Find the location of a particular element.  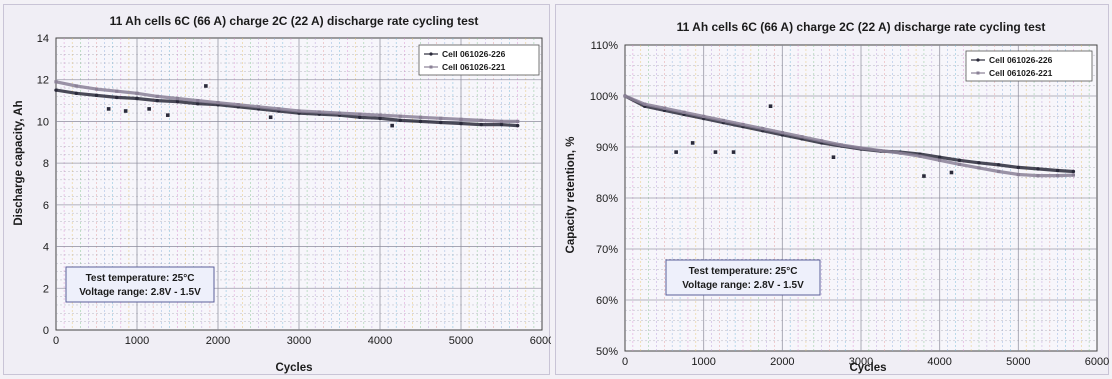

series-line-b is located at coordinates (286, 102).